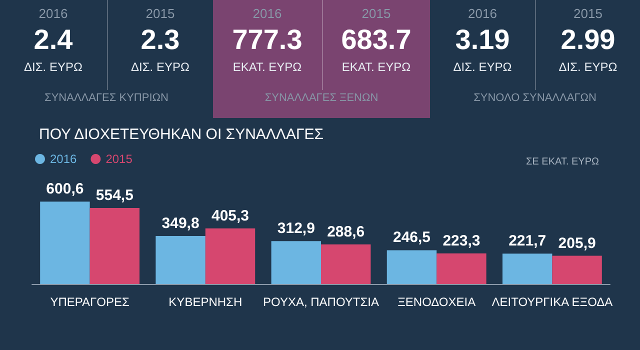 The height and width of the screenshot is (350, 640). I want to click on data-label: 246,5, so click(411, 237).